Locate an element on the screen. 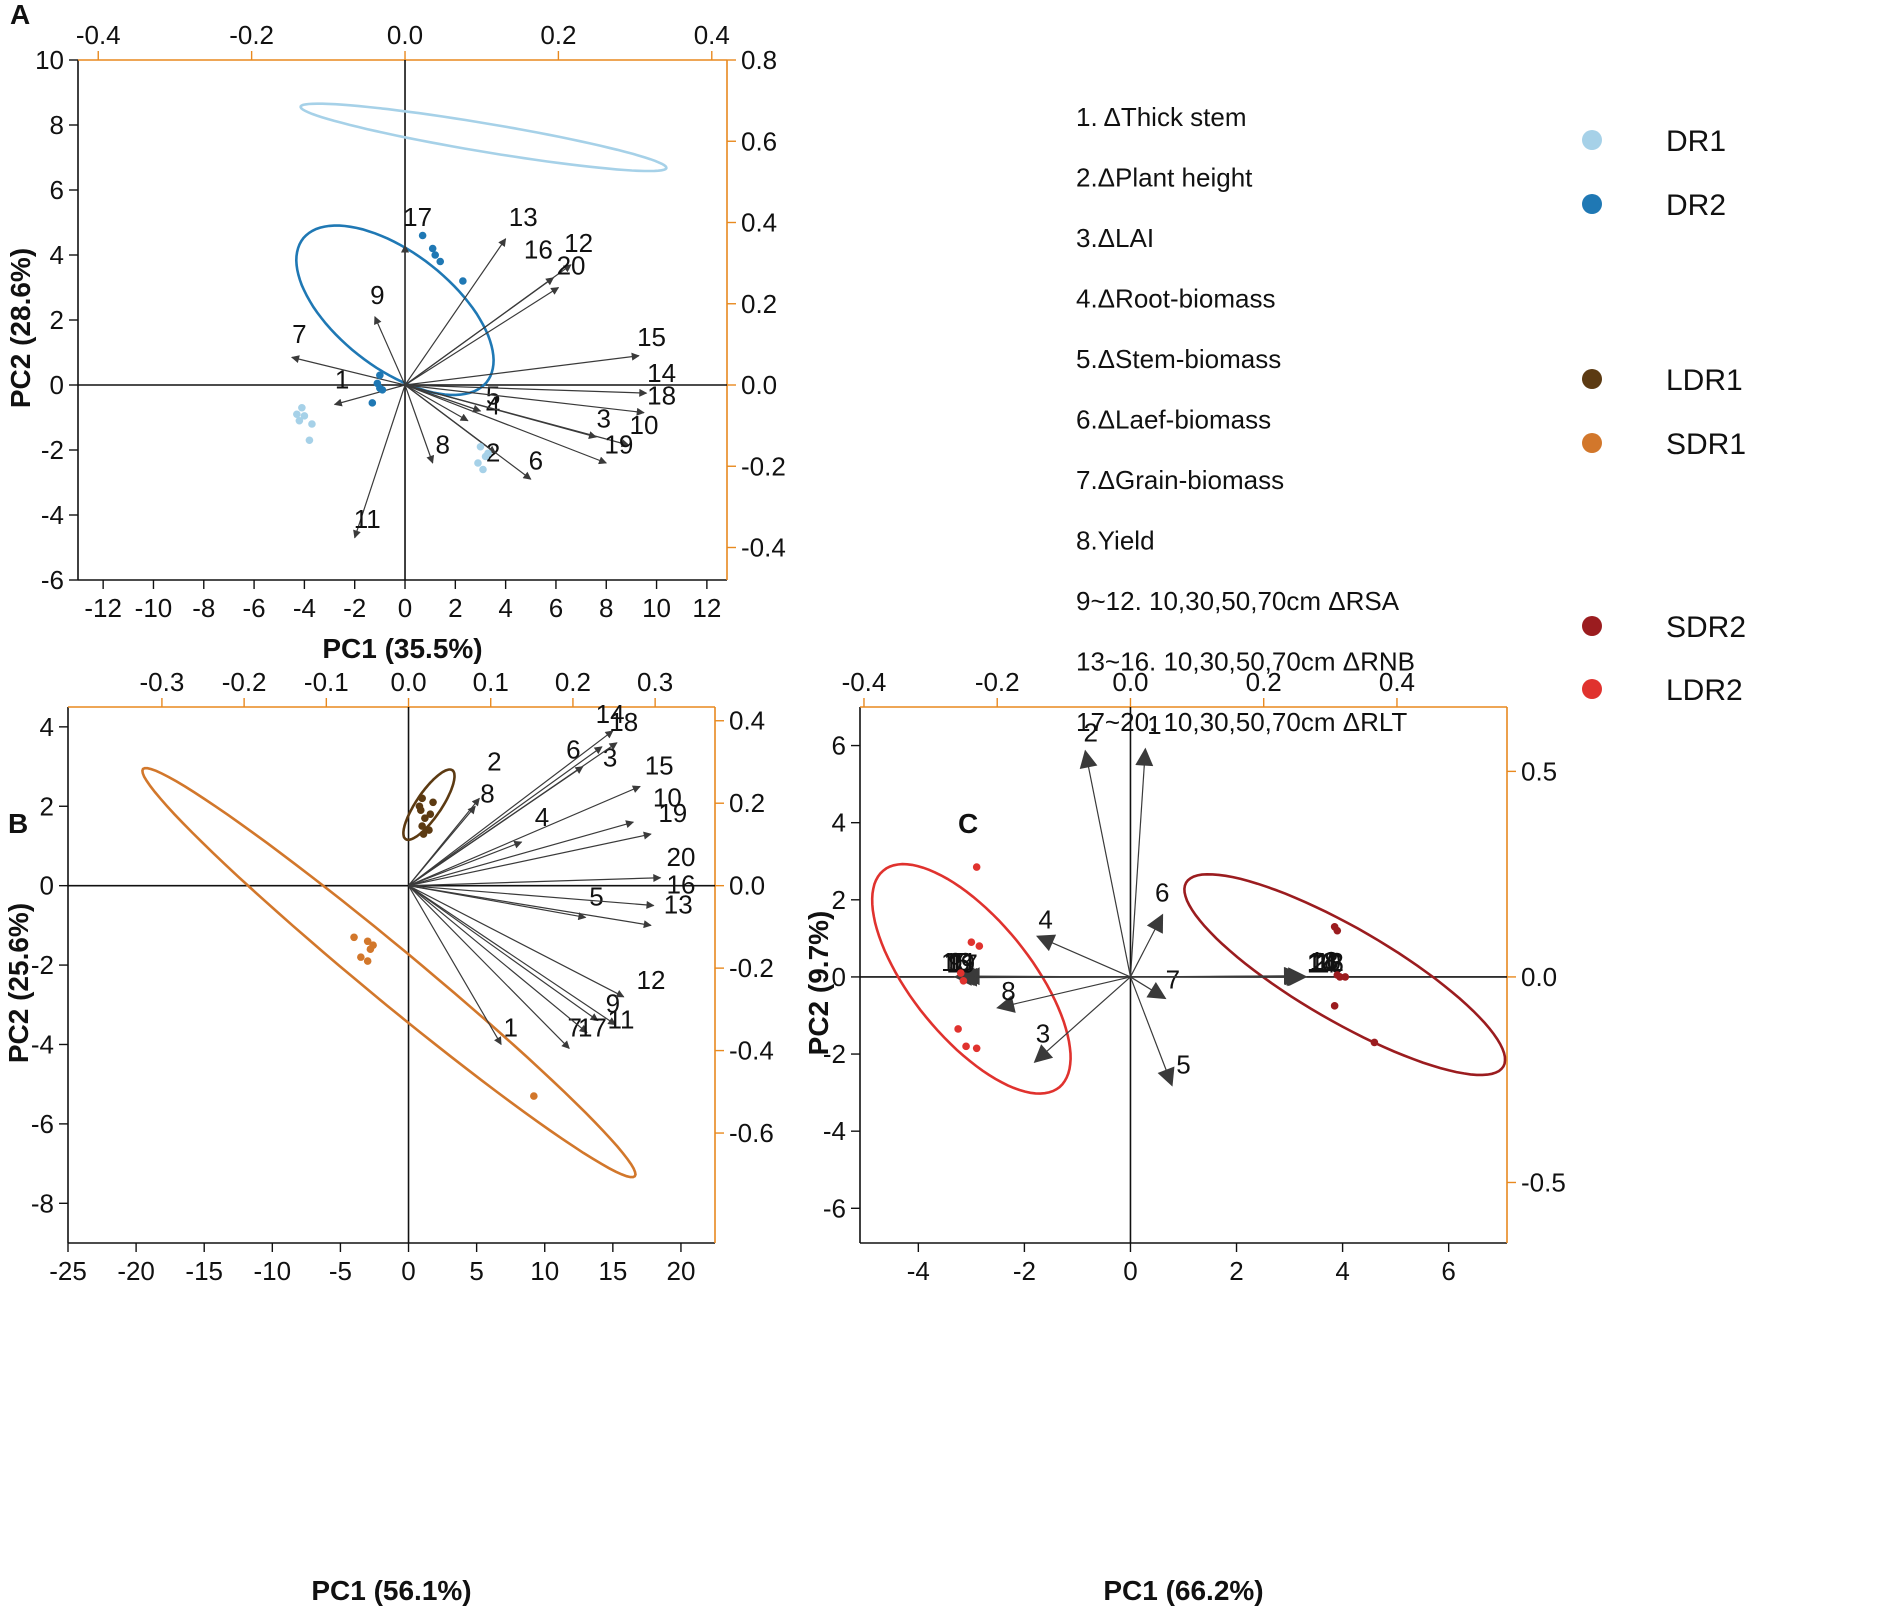  x-tick-label: 5 is located at coordinates (476, 1271).